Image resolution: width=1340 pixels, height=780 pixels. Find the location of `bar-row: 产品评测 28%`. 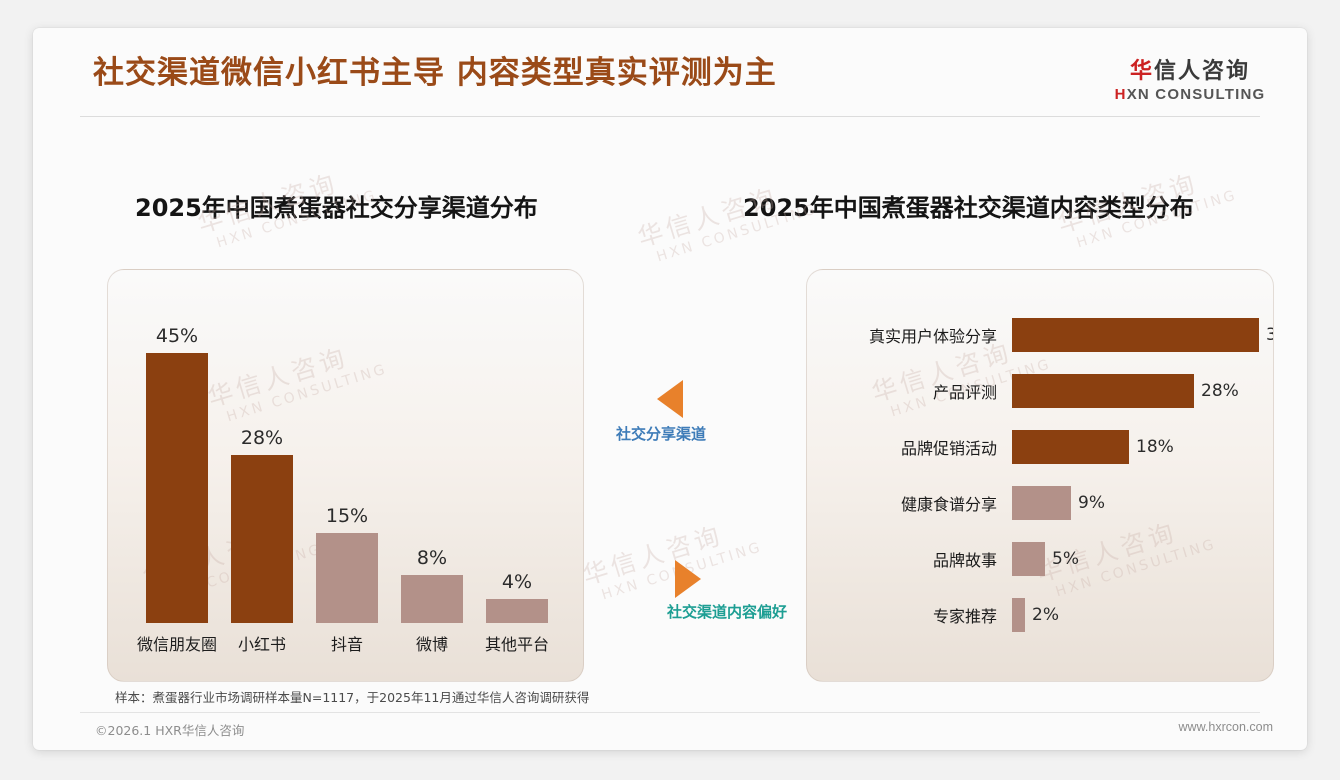

bar-row: 产品评测 28% is located at coordinates (1040, 391).